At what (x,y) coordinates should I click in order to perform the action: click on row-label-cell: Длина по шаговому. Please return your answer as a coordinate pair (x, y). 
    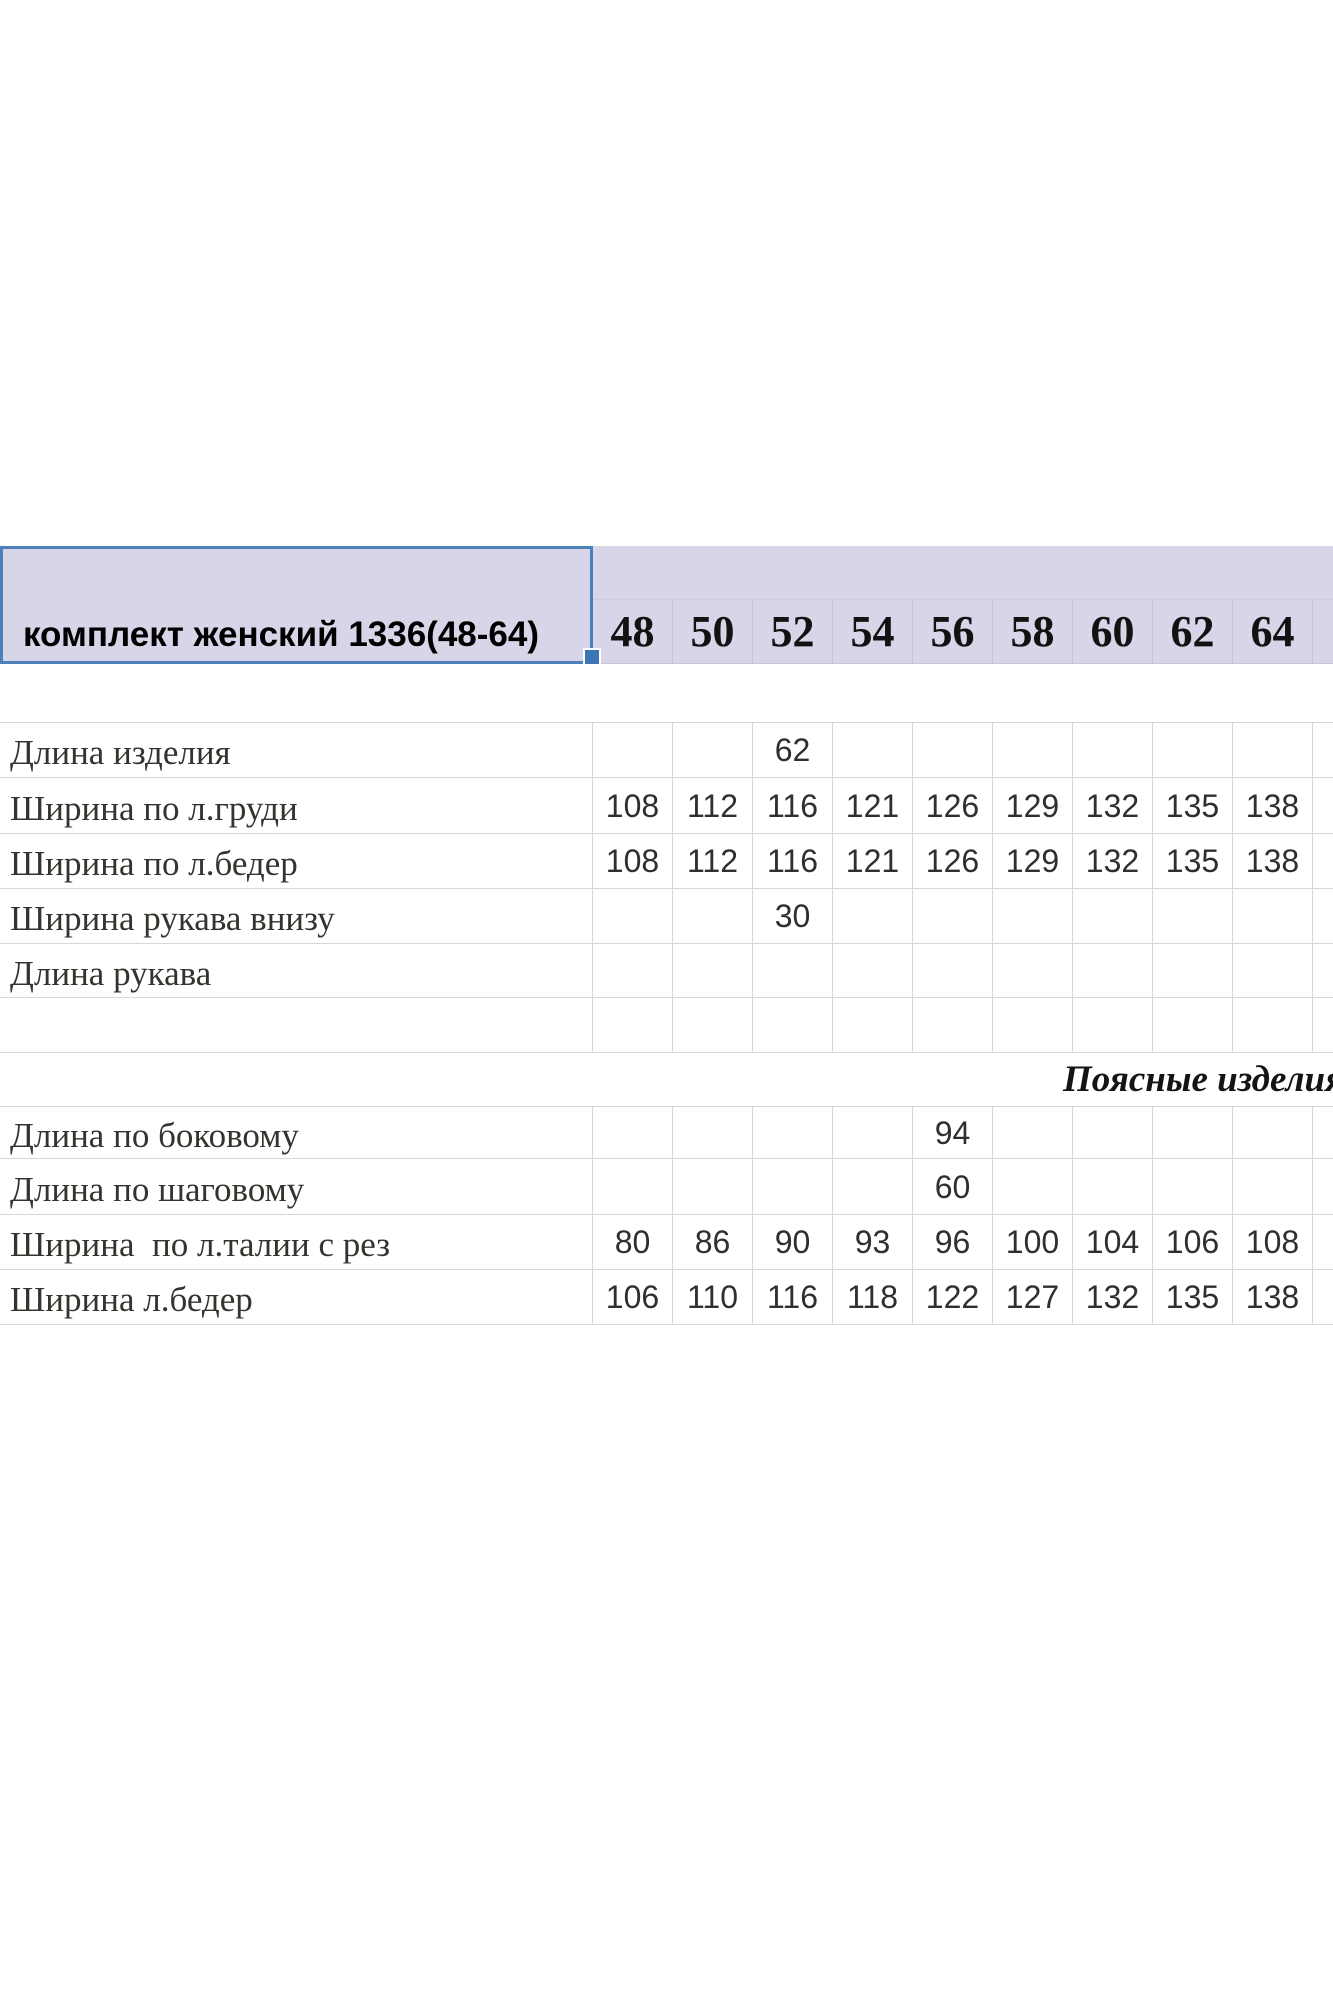
    Looking at the image, I should click on (296, 1186).